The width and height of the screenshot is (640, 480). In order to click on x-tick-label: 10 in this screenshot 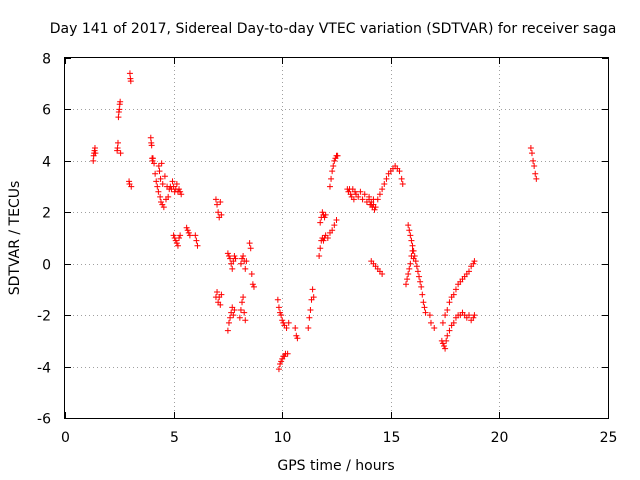, I will do `click(283, 438)`.